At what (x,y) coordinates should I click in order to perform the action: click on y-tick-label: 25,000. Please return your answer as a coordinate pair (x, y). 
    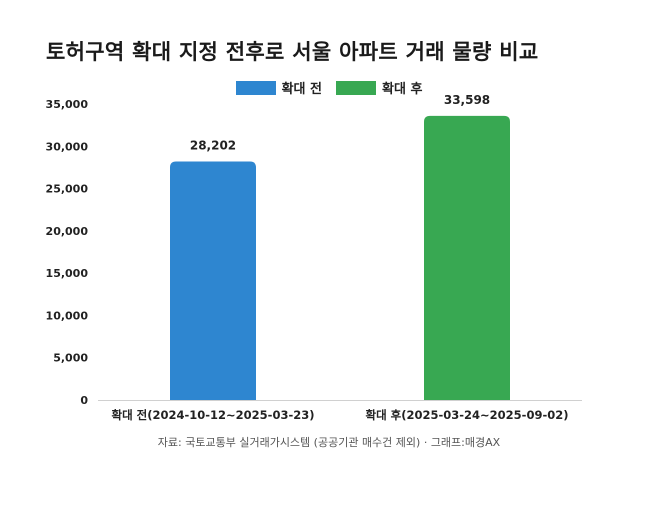
    Looking at the image, I should click on (67, 189).